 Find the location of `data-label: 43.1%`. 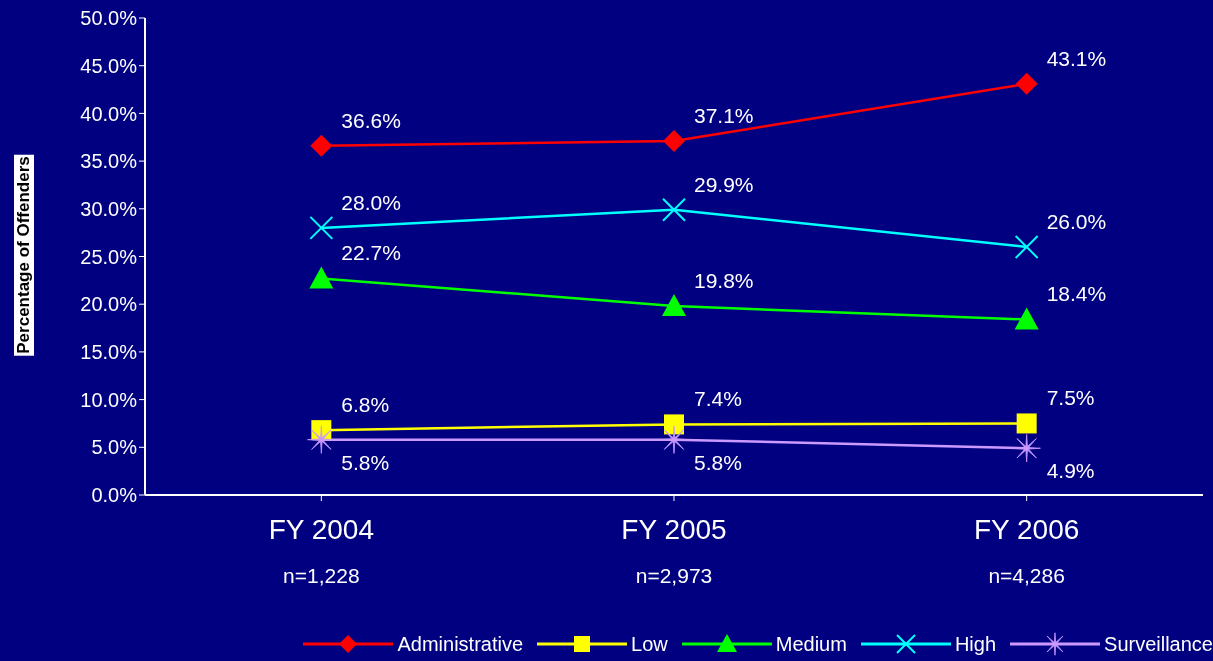

data-label: 43.1% is located at coordinates (1076, 58).